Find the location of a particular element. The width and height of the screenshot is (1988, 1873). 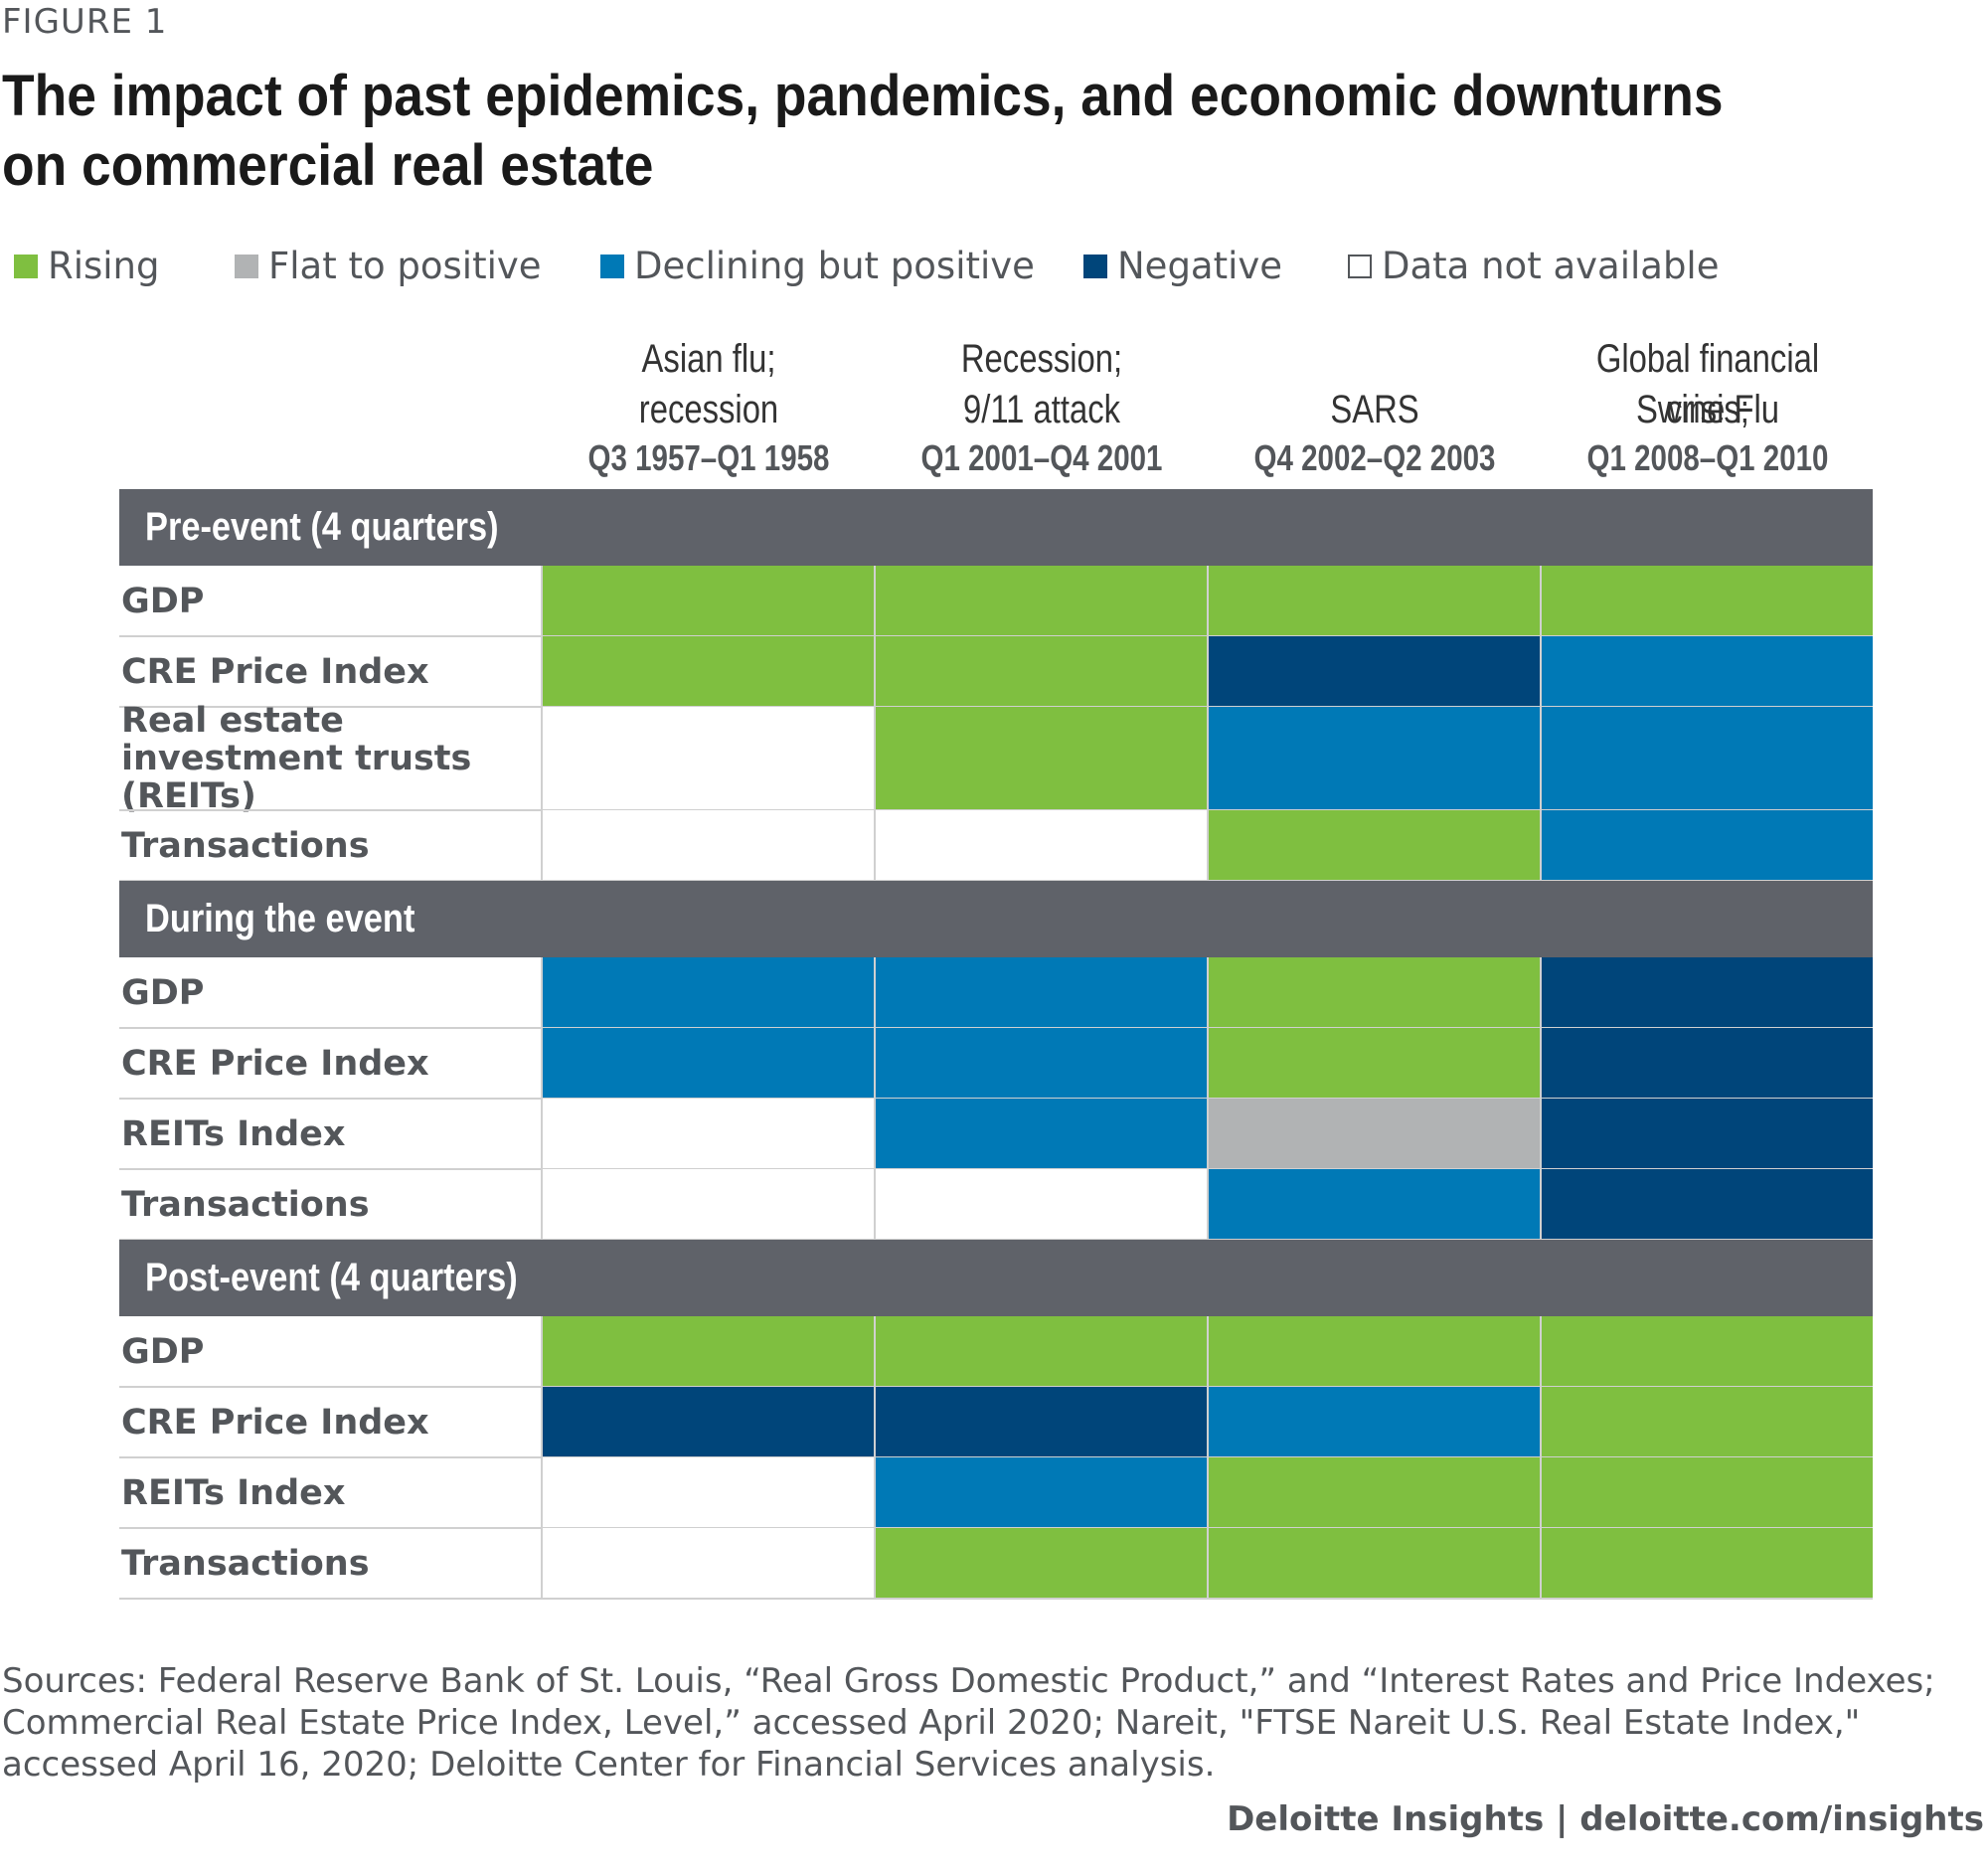

section-header: During the event is located at coordinates (996, 919).